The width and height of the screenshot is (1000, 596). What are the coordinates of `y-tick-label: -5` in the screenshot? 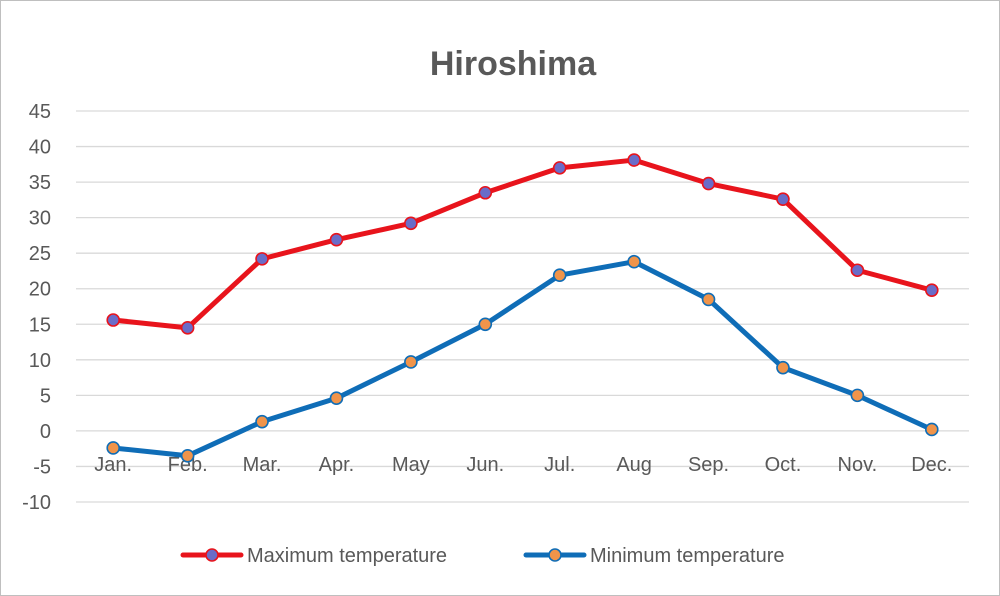 It's located at (42, 467).